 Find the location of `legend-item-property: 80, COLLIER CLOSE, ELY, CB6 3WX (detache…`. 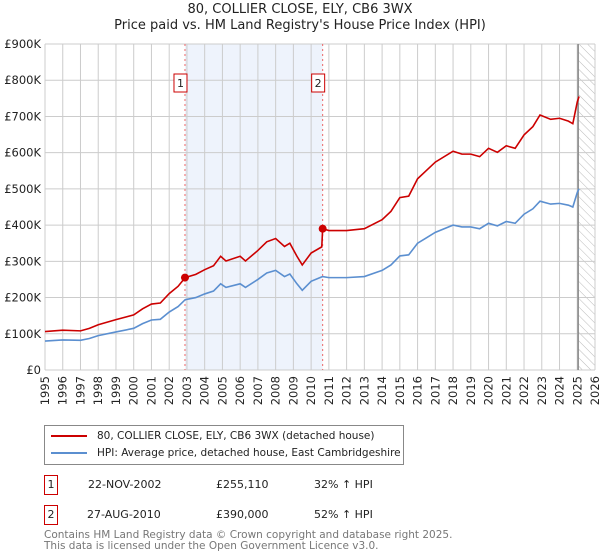

legend-item-property: 80, COLLIER CLOSE, ELY, CB6 3WX (detache… is located at coordinates (213, 436).